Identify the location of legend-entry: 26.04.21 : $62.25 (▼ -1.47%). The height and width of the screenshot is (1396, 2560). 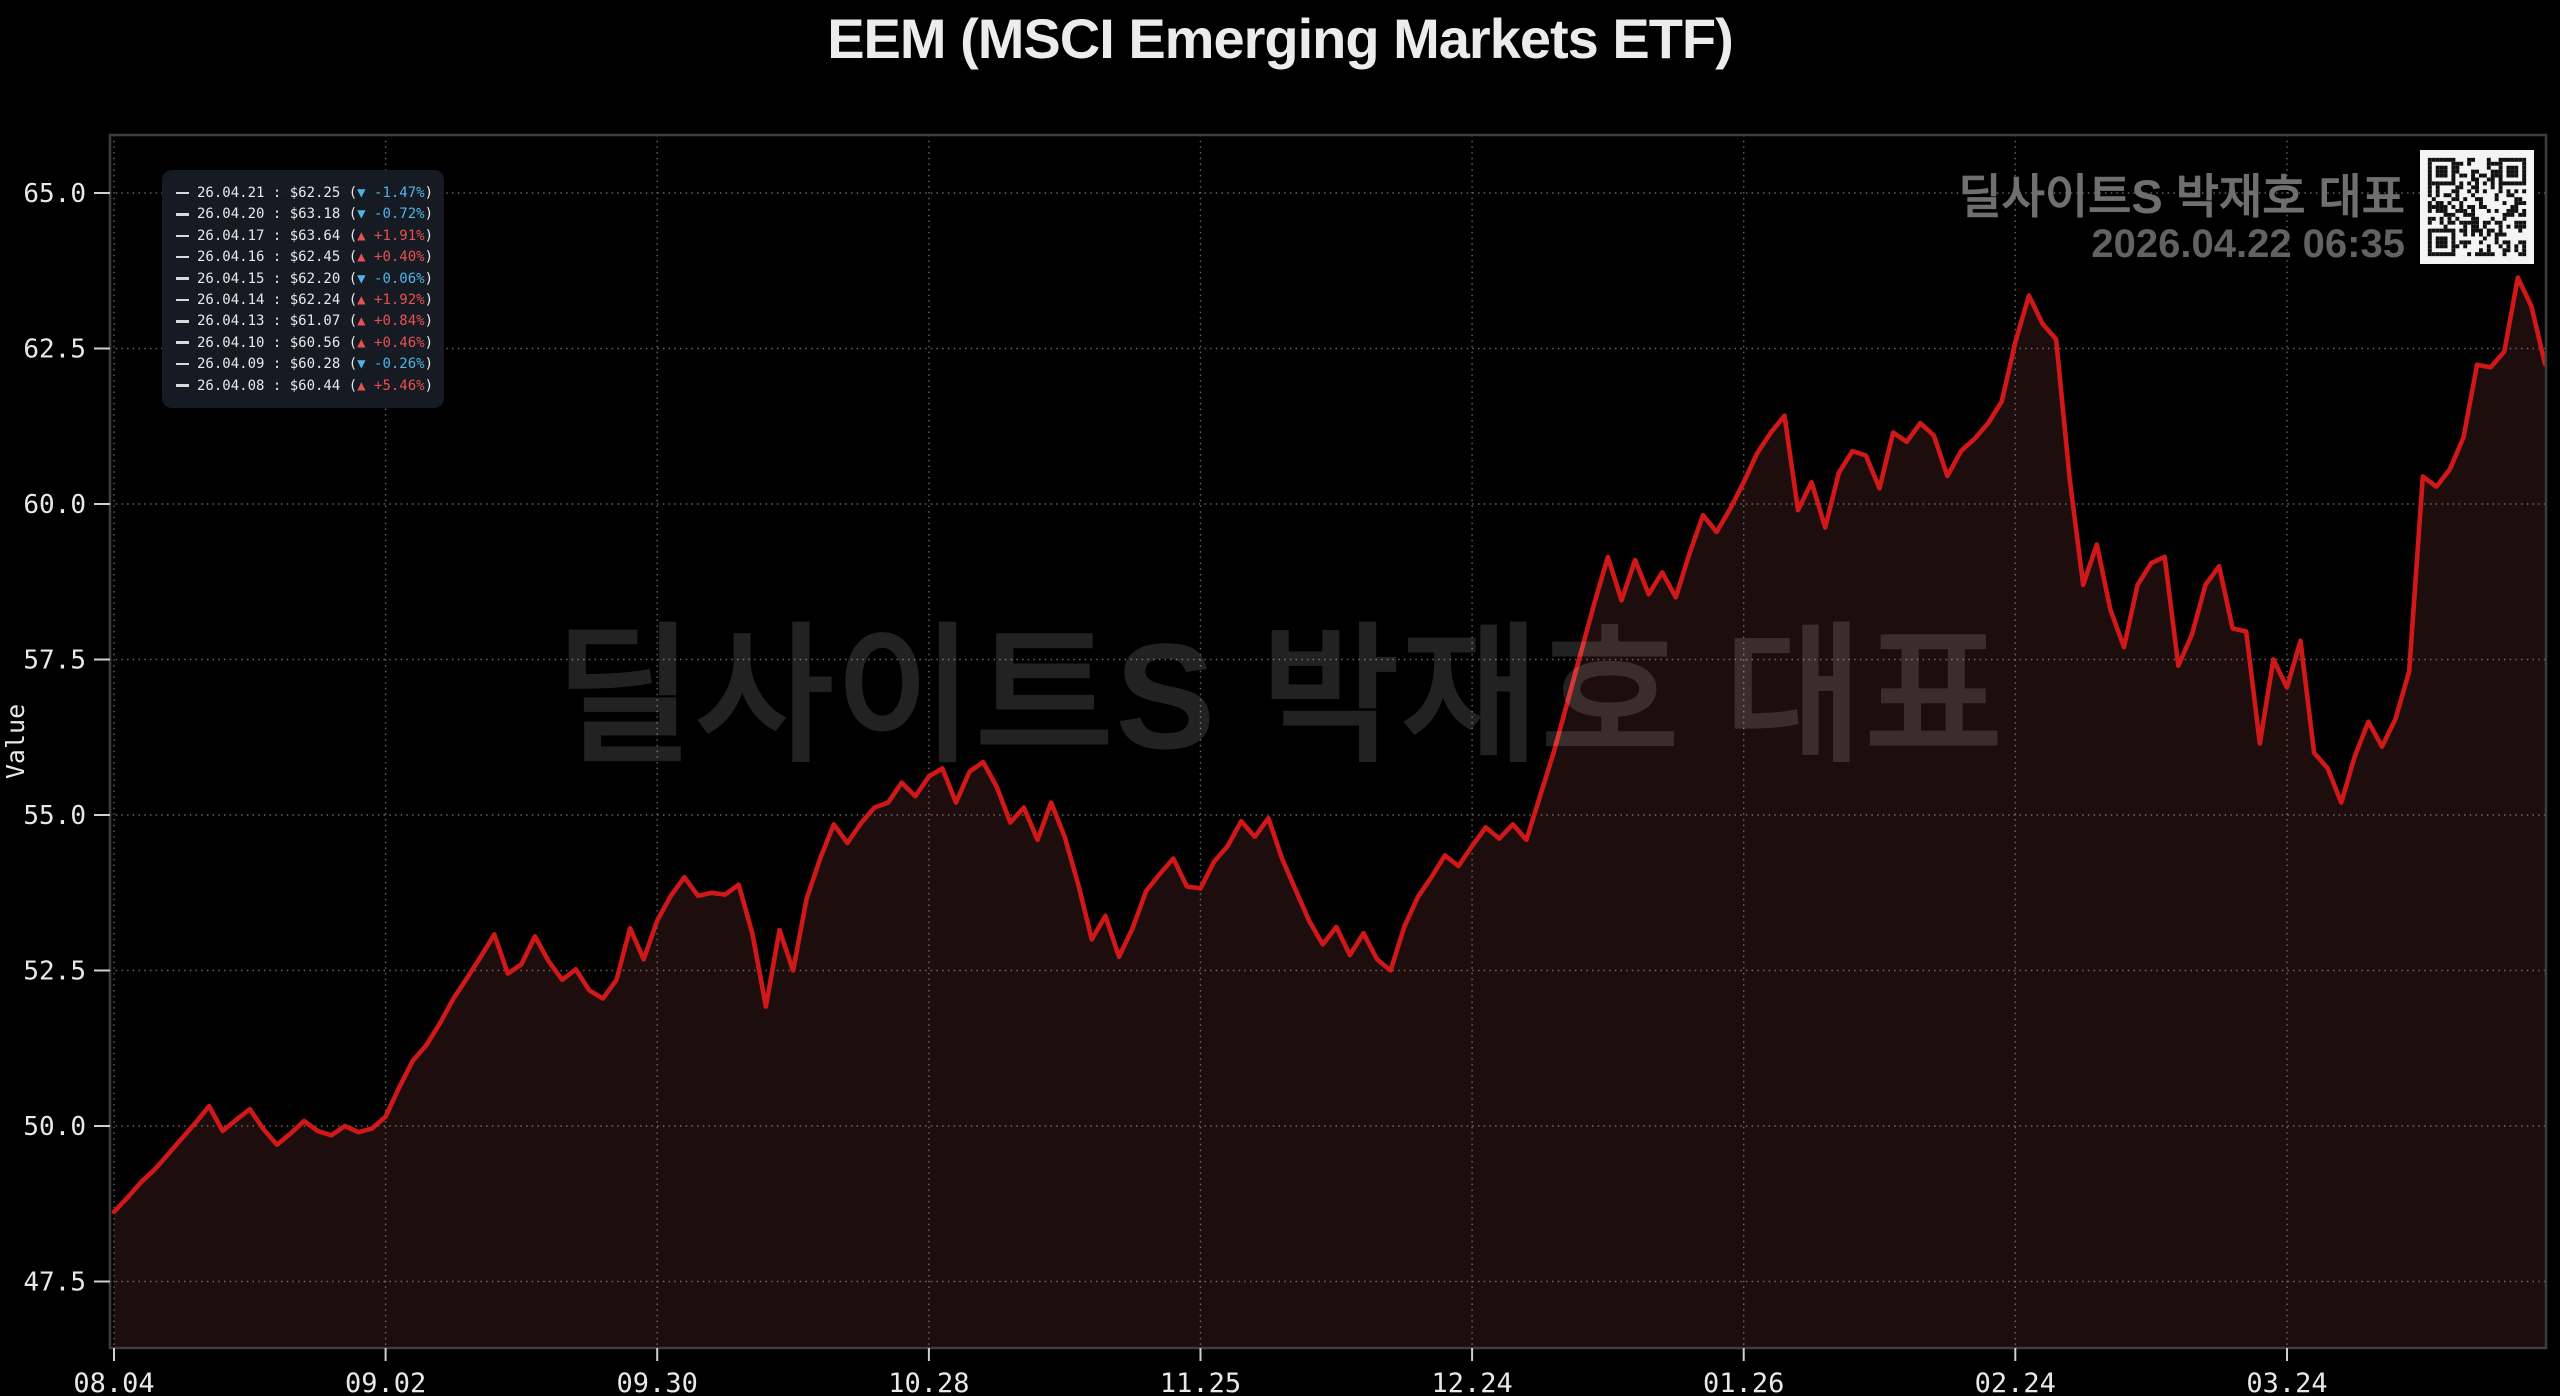
(303, 193).